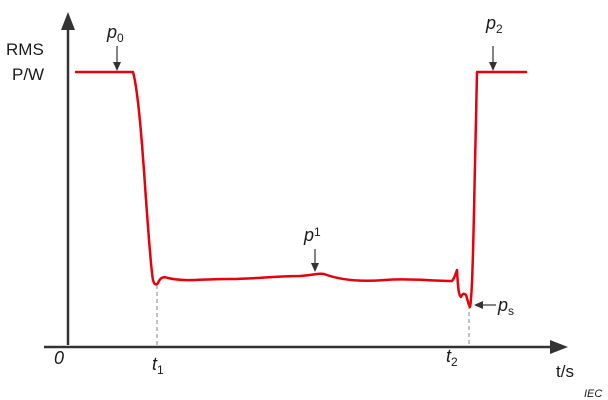 The width and height of the screenshot is (608, 400). Describe the element at coordinates (68, 21) in the screenshot. I see `y-axis-arrowhead` at that location.